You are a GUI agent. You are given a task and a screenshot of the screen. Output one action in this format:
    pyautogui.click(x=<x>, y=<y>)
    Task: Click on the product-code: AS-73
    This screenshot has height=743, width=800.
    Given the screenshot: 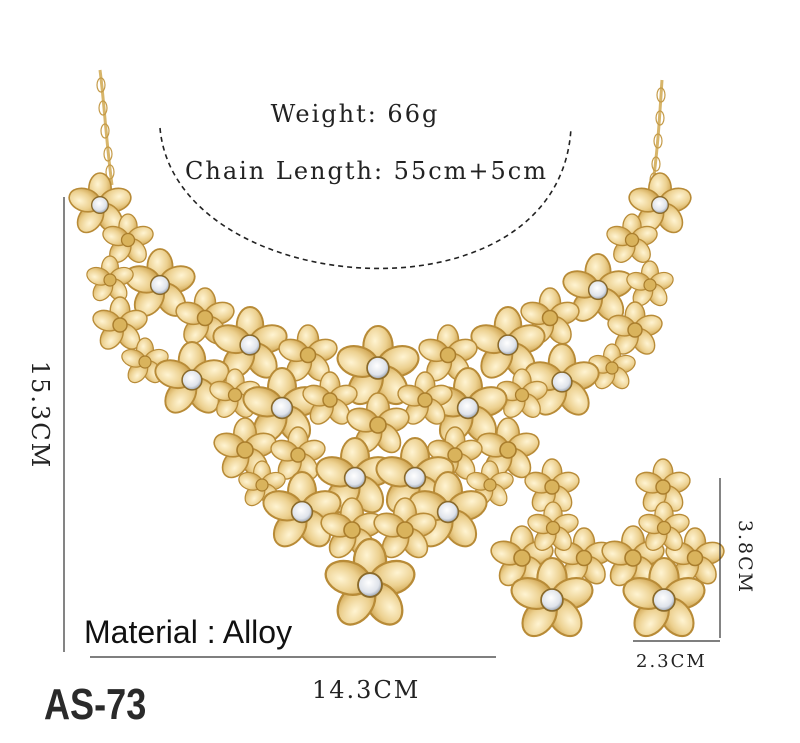 What is the action you would take?
    pyautogui.click(x=95, y=704)
    